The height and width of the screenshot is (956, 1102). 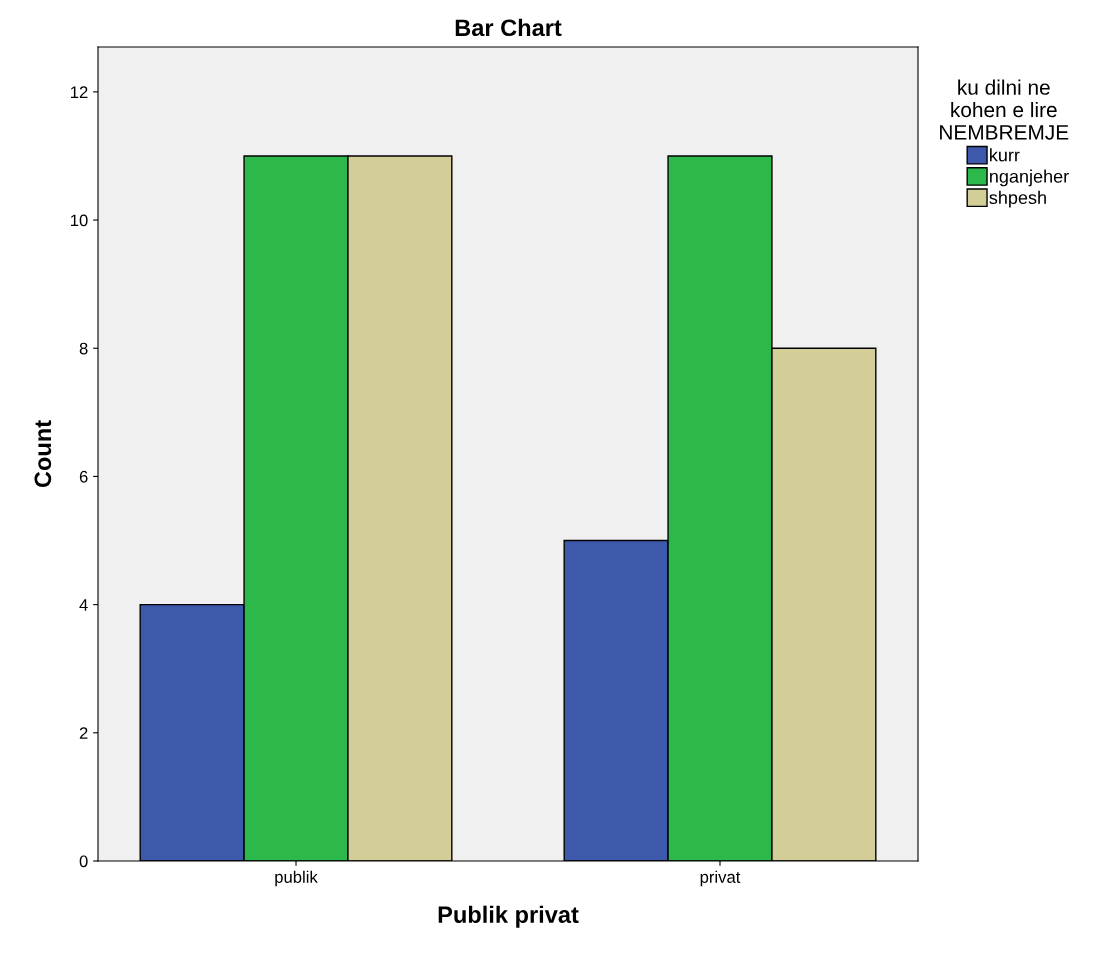 What do you see at coordinates (83, 733) in the screenshot?
I see `y-tick-label: 2` at bounding box center [83, 733].